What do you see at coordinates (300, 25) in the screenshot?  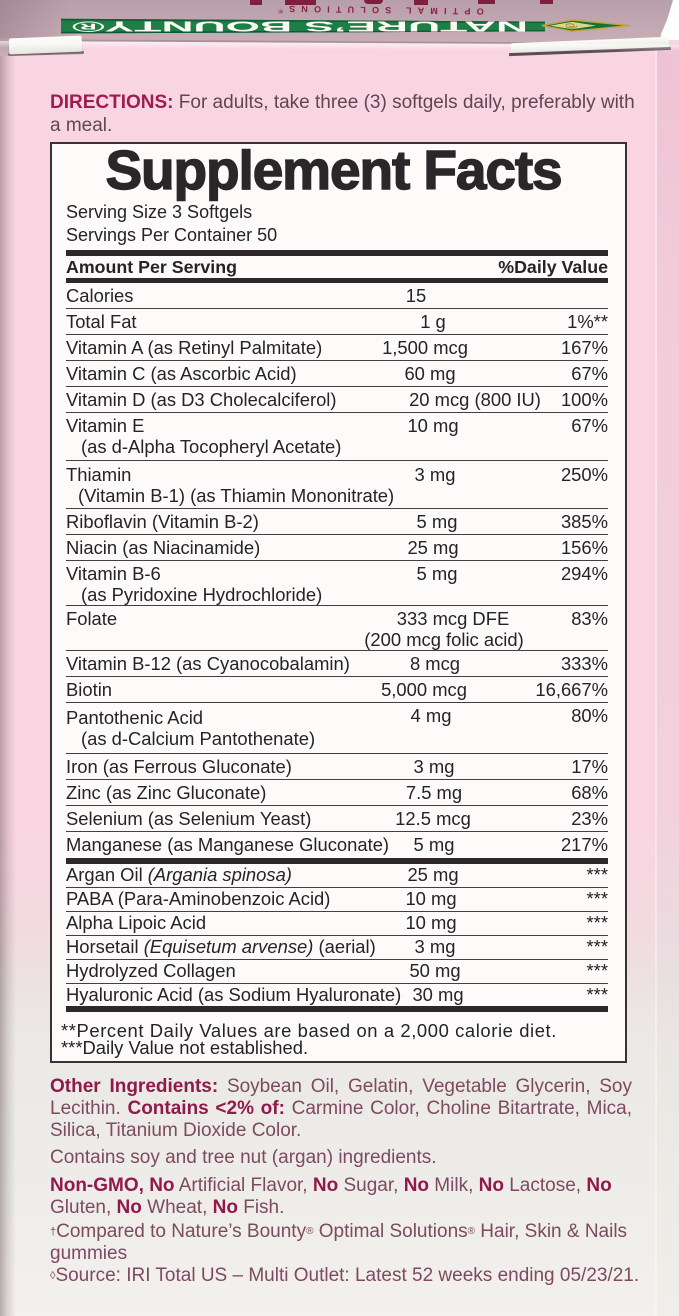 I see `svg-text: NATURE’S BOUNTY®` at bounding box center [300, 25].